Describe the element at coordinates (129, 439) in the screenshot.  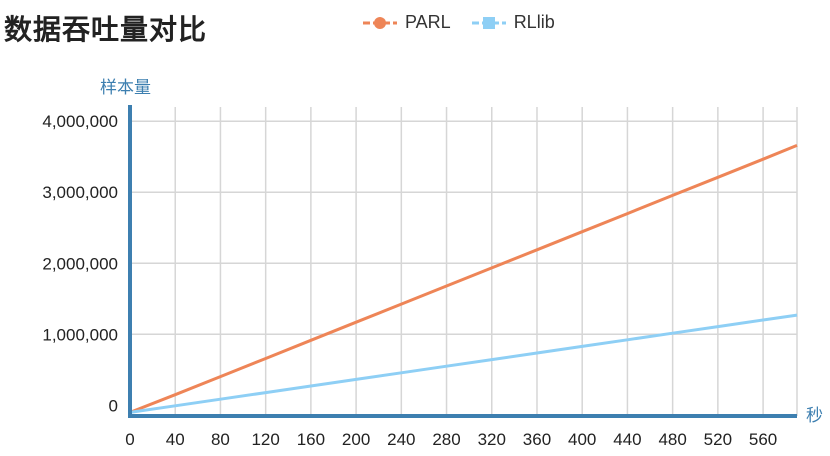
I see `x-tick-label: 0` at that location.